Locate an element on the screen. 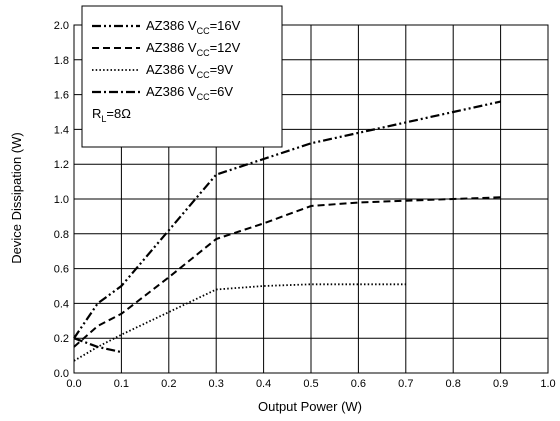  x-tick-label: 0.6 is located at coordinates (358, 384).